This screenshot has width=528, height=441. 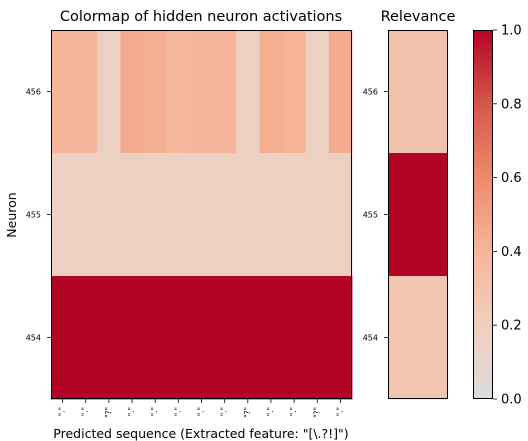 I want to click on colorbar, so click(x=483, y=214).